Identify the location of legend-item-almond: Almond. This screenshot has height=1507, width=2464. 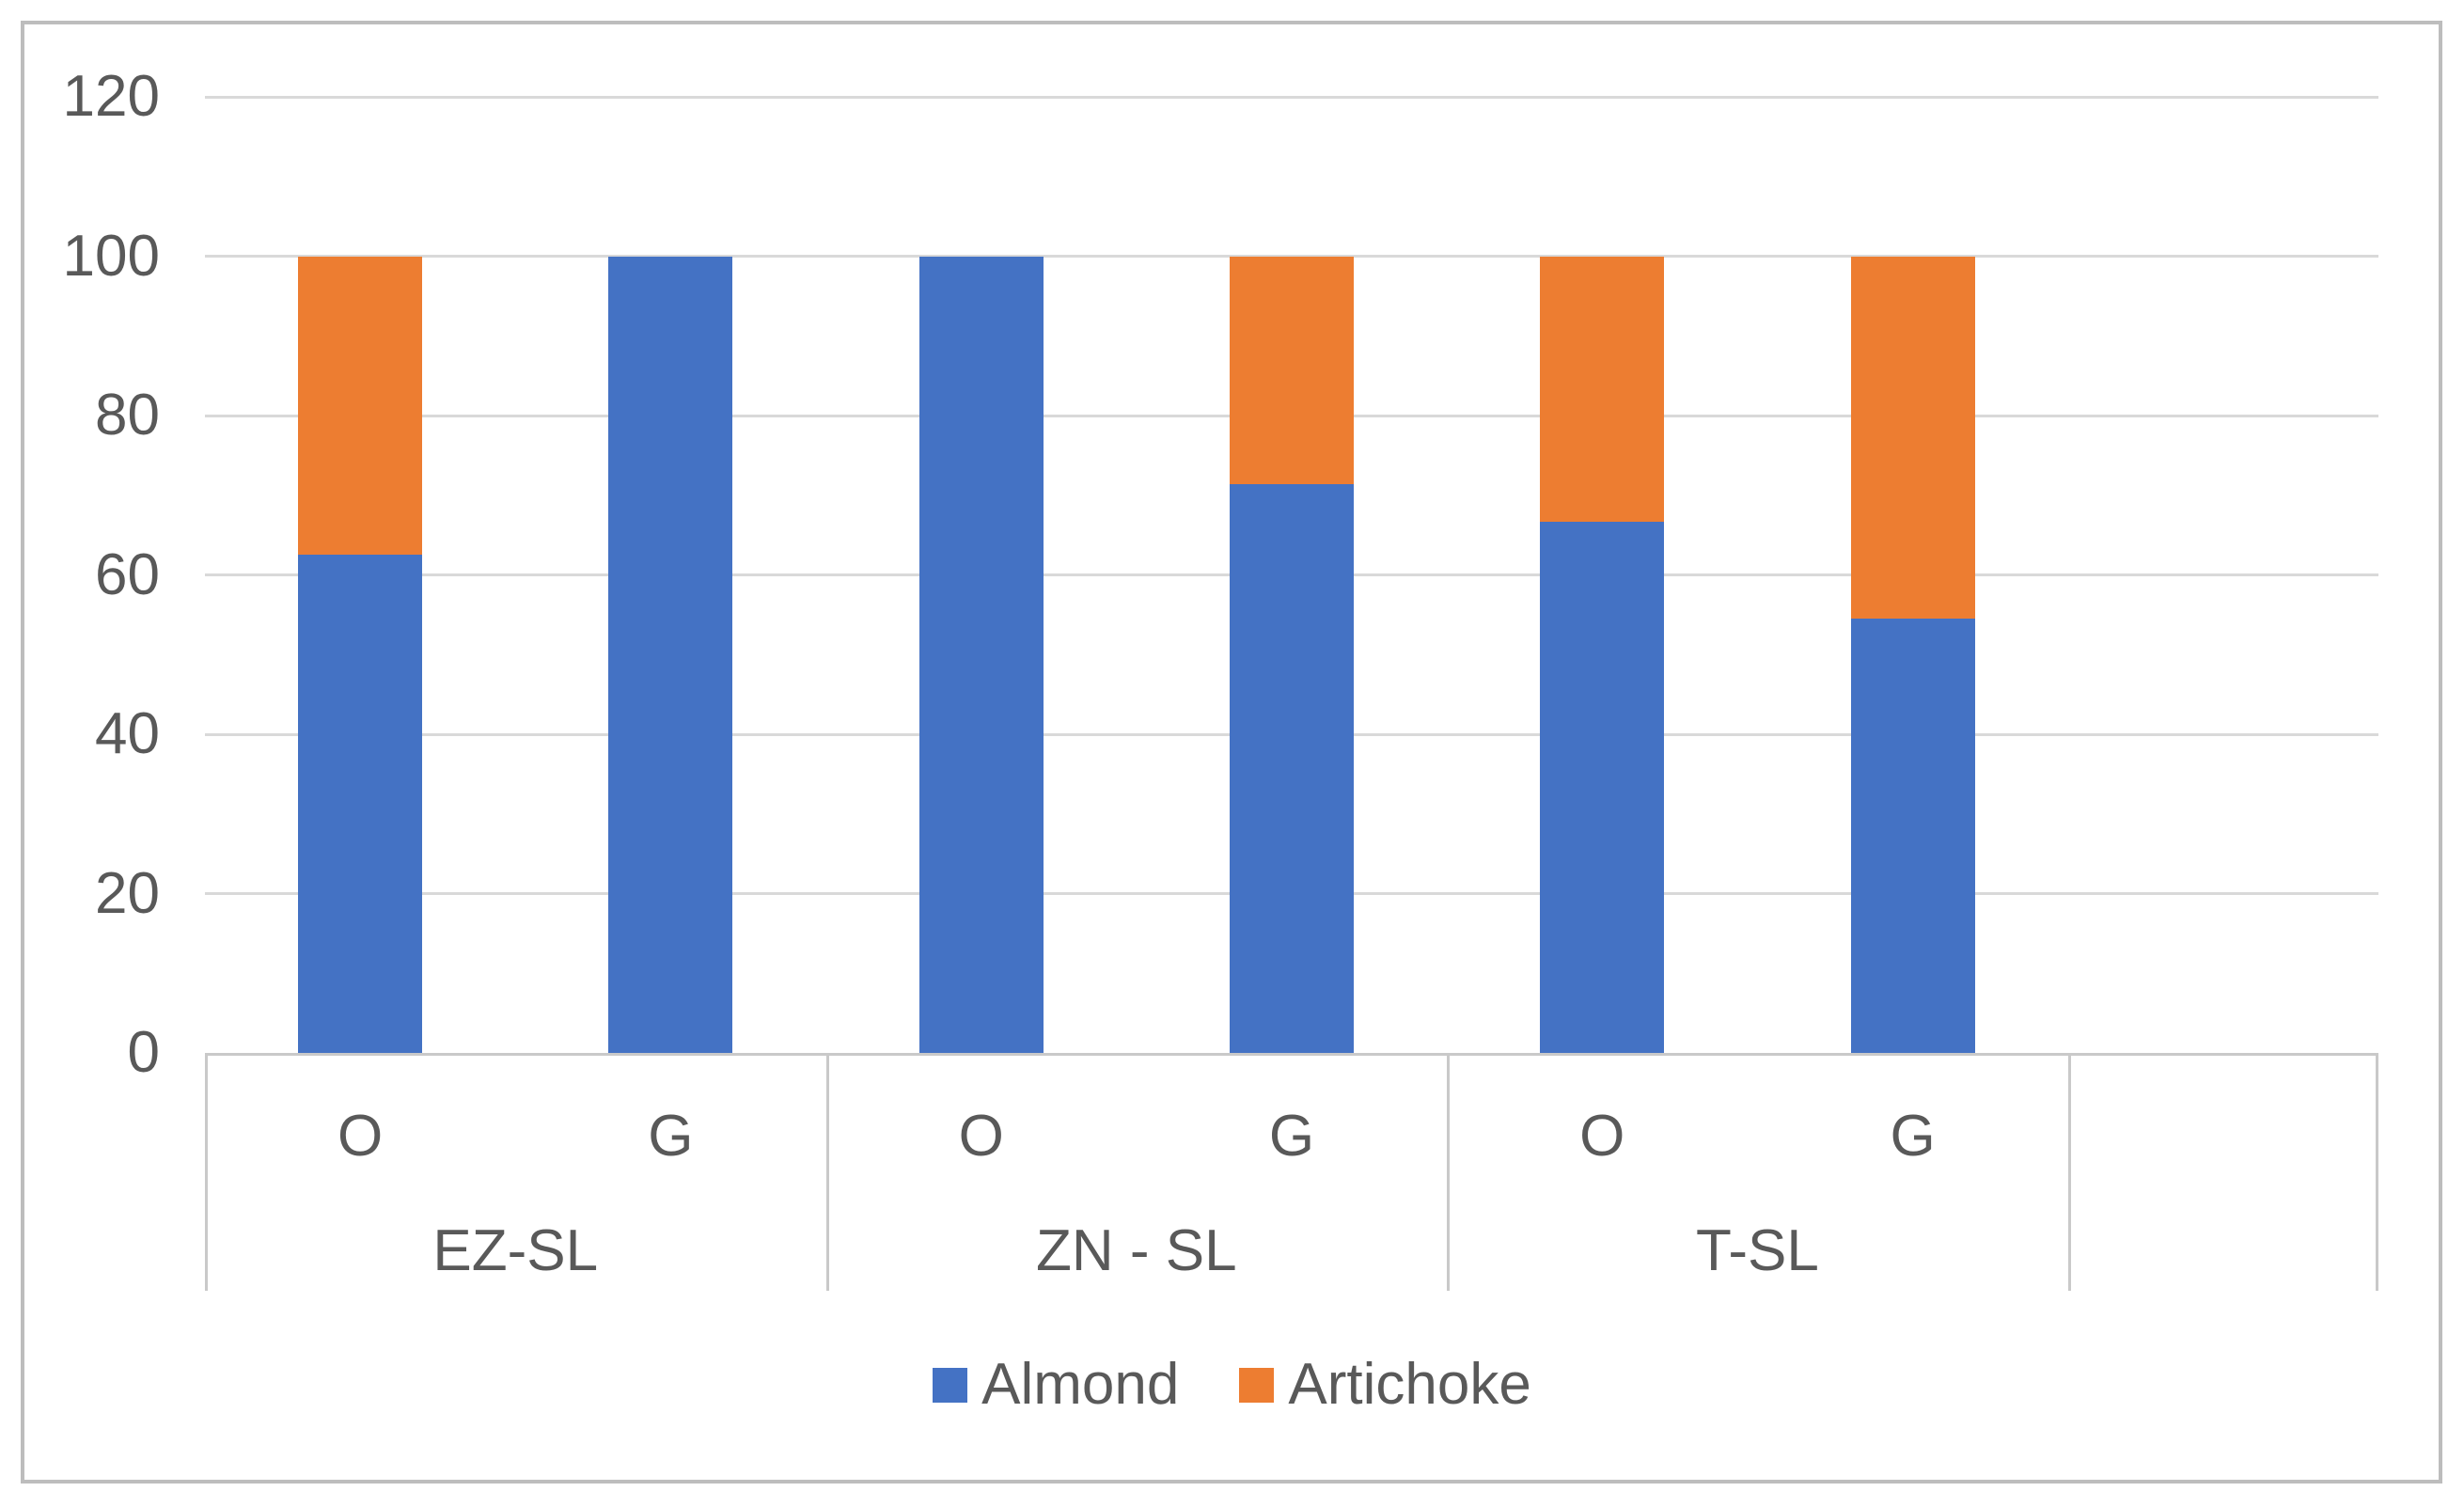
(1056, 1385).